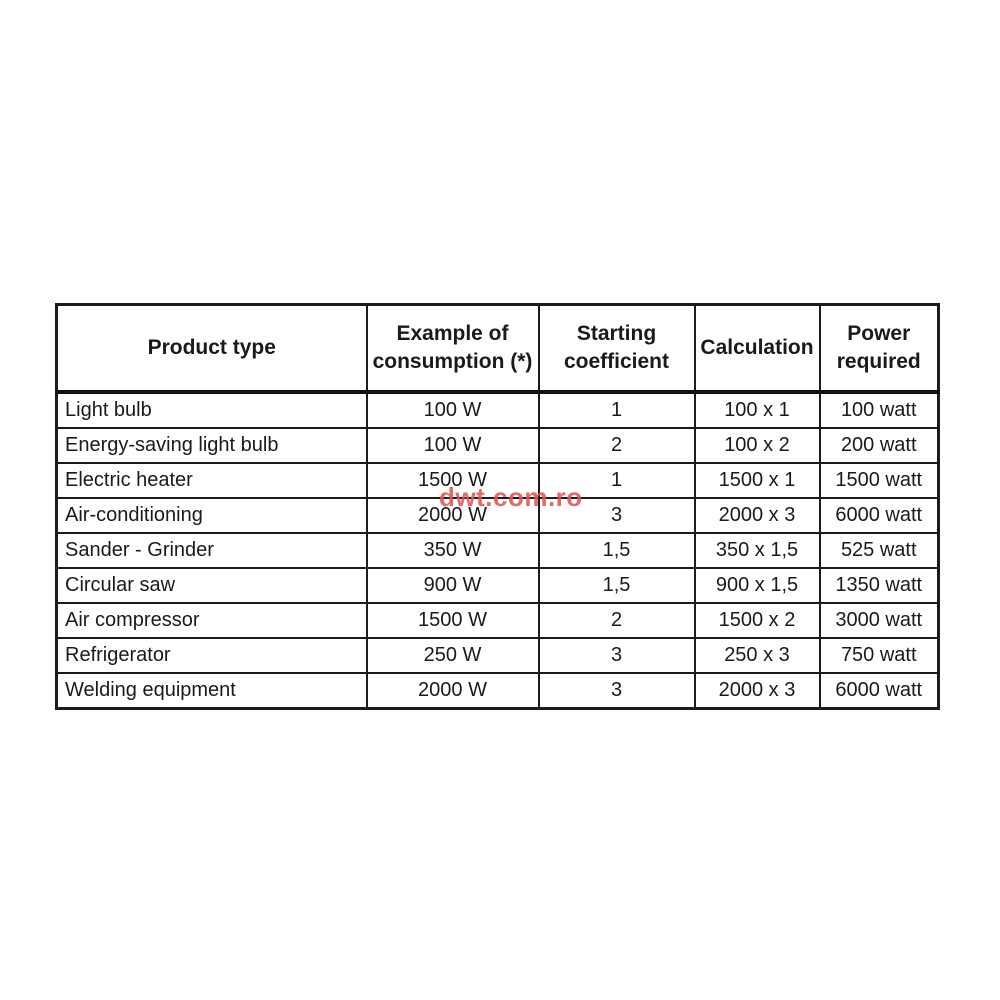  Describe the element at coordinates (879, 410) in the screenshot. I see `cell-power-required: 100 watt` at that location.